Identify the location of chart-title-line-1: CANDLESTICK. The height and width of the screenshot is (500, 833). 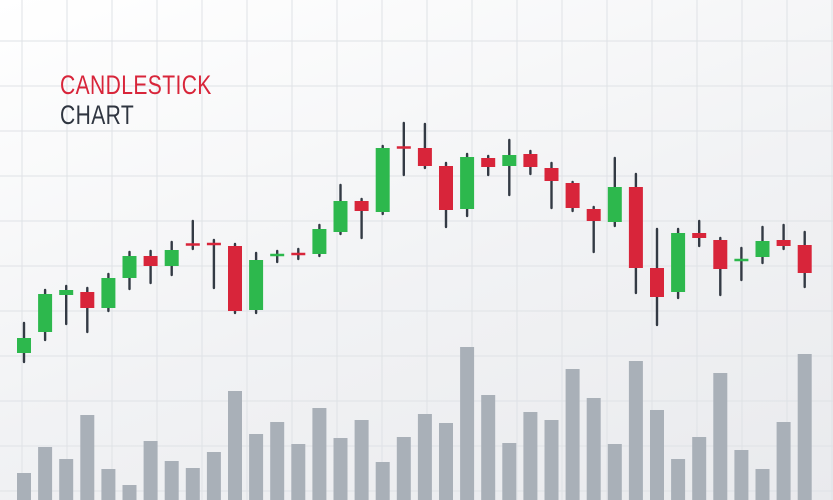
(136, 85).